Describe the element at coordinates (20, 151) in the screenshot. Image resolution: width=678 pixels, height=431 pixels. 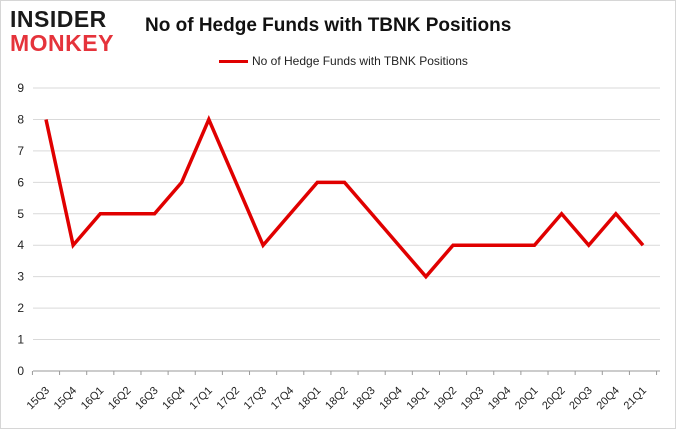
I see `y-tick-label-7: 7` at that location.